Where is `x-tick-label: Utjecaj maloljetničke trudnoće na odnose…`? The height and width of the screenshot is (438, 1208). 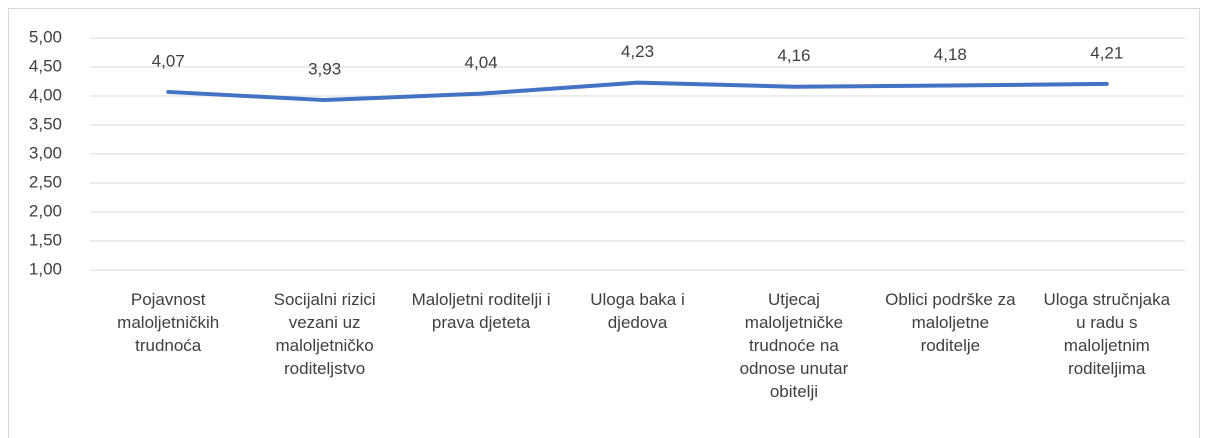
x-tick-label: Utjecaj maloljetničke trudnoće na odnose… is located at coordinates (794, 345).